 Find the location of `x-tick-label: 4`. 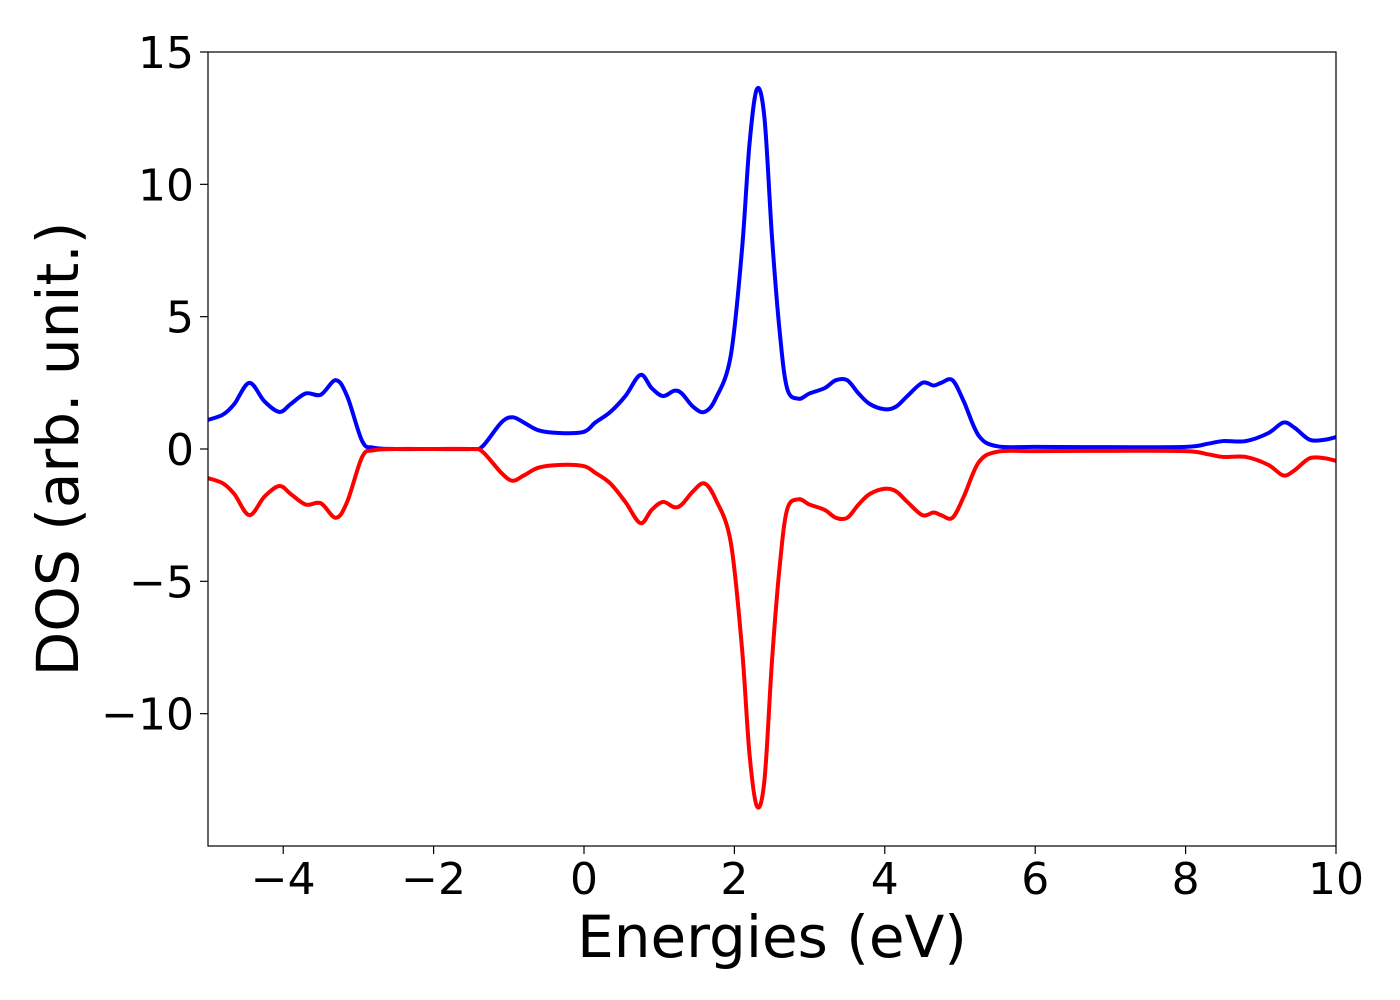

x-tick-label: 4 is located at coordinates (885, 879).